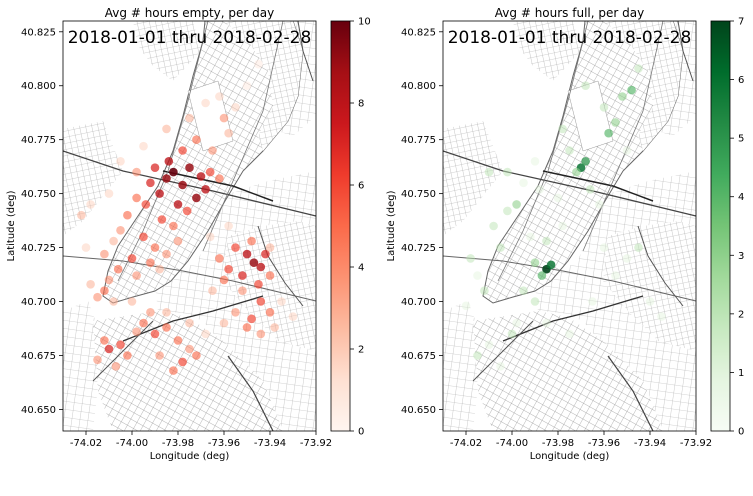 This screenshot has height=496, width=753. I want to click on date-range-label: 2018-01-01 thru 2018-02-28, so click(570, 38).